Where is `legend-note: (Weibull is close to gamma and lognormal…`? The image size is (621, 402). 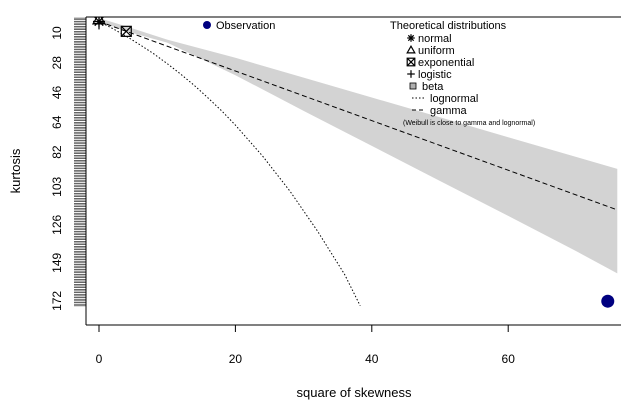
legend-note: (Weibull is close to gamma and lognormal… is located at coordinates (469, 123).